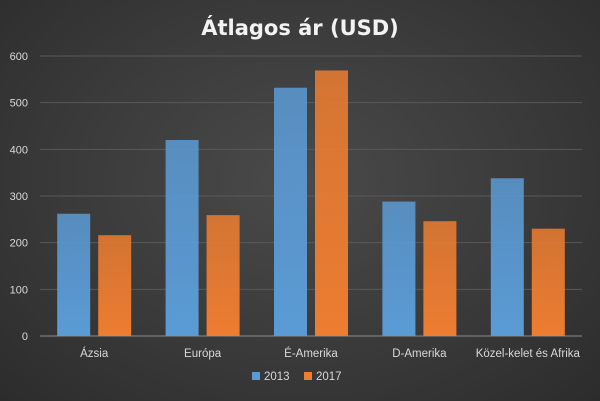 The height and width of the screenshot is (401, 600). Describe the element at coordinates (19, 150) in the screenshot. I see `y-tick-label: 400` at that location.